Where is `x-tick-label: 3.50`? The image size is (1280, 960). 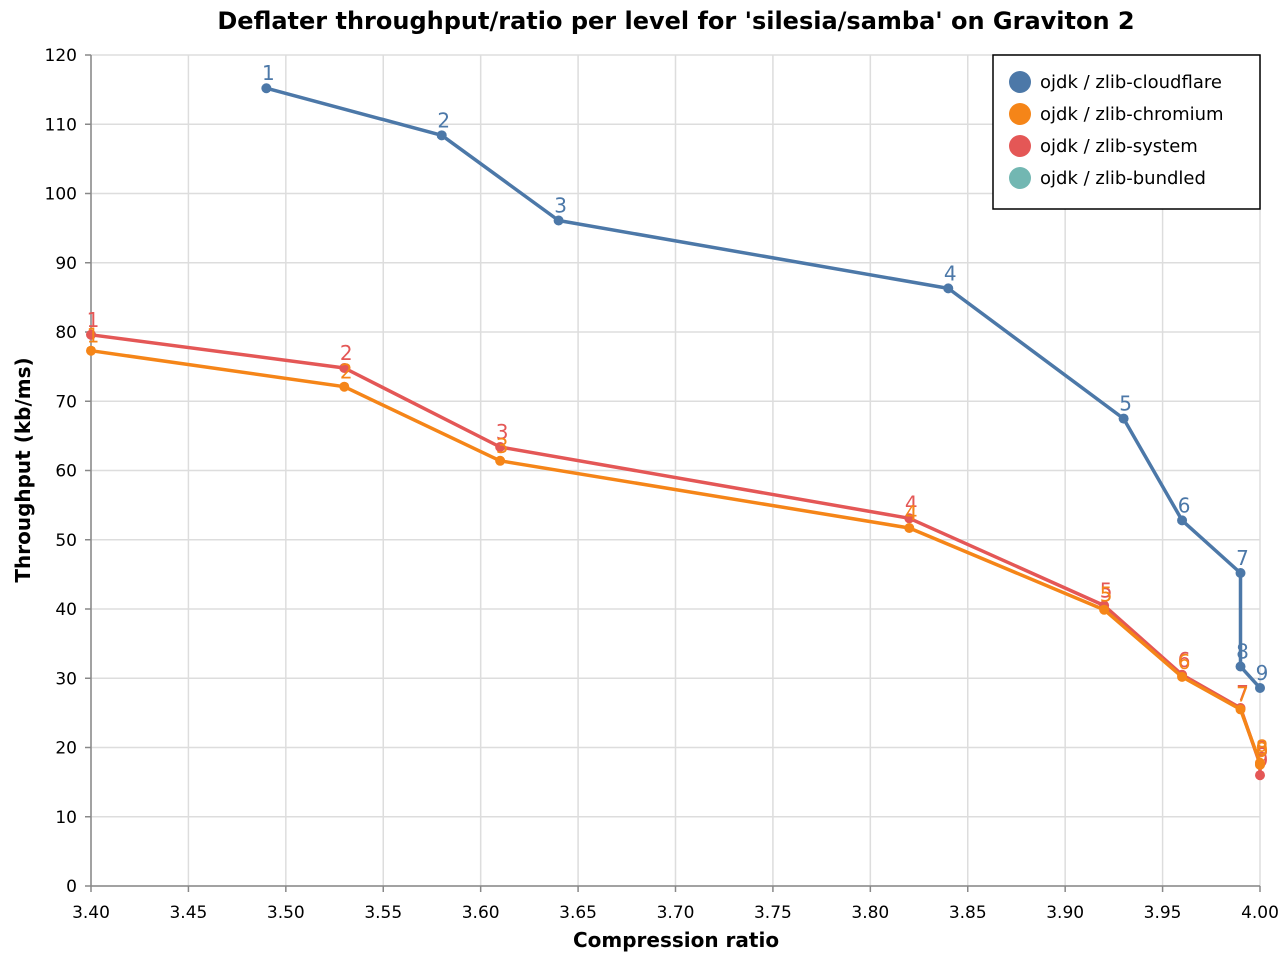 x-tick-label: 3.50 is located at coordinates (286, 913).